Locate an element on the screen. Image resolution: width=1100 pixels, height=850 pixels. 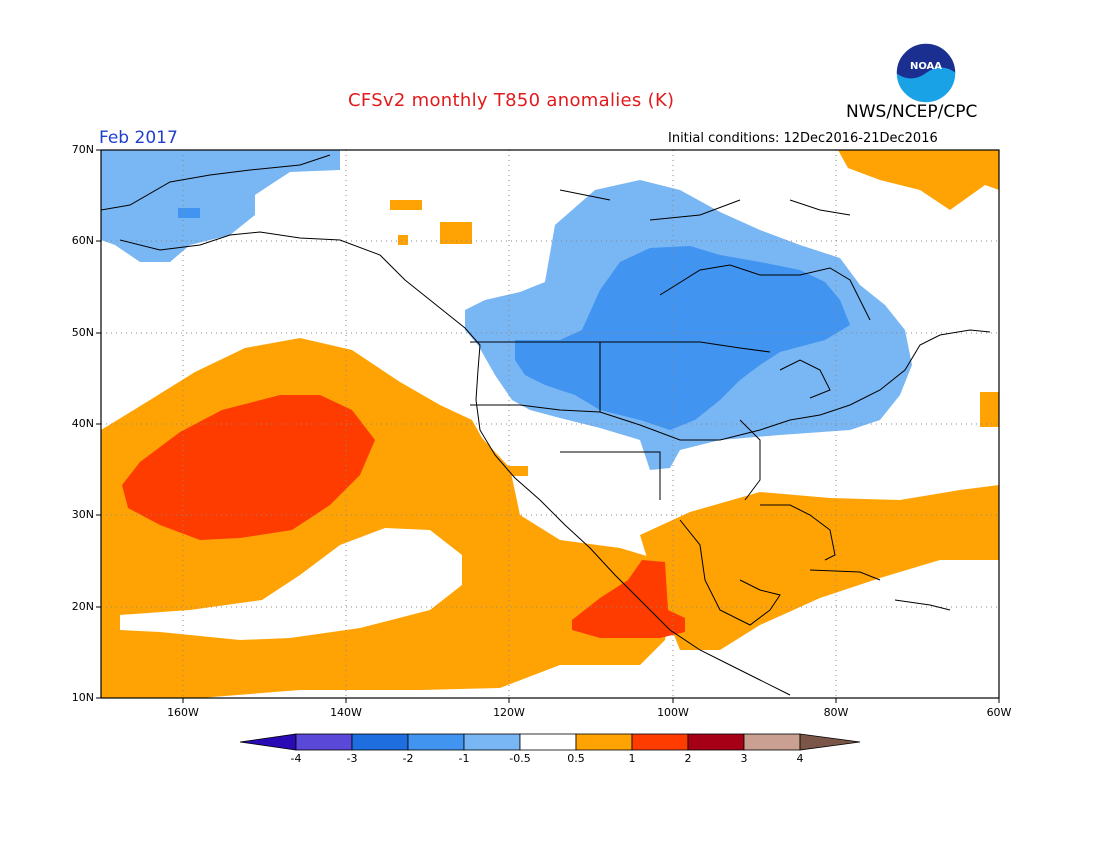
colorbar-cell-neg1 is located at coordinates (436, 742).